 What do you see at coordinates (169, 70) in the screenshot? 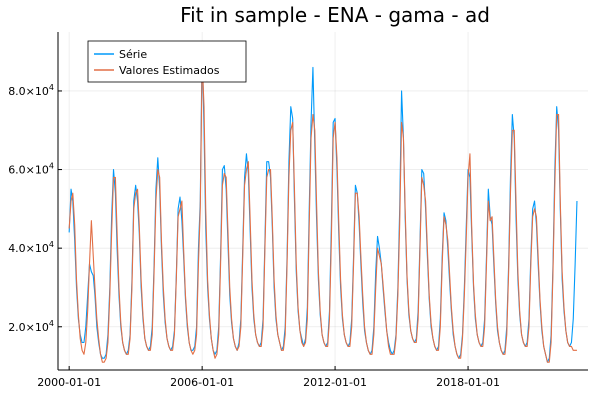
I see `legend-label-valores-estimados: Valores Estimados` at bounding box center [169, 70].